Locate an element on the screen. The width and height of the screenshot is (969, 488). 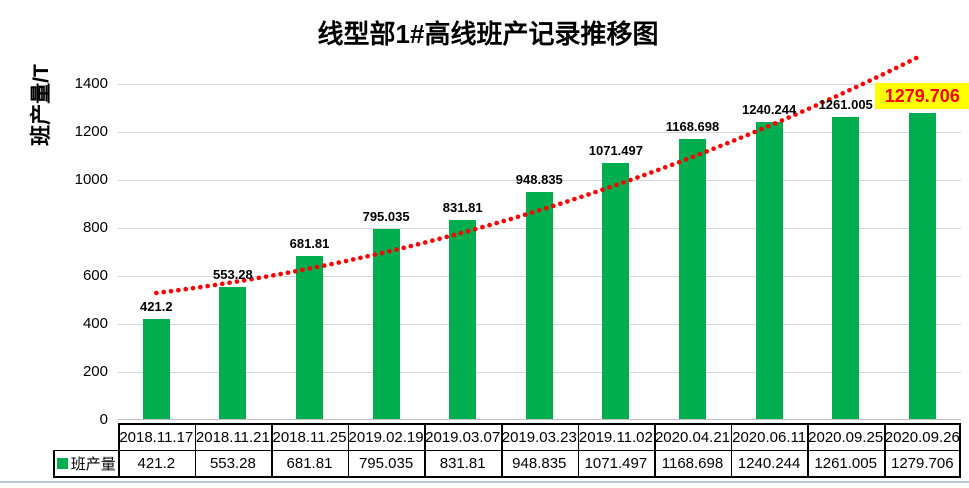
table-date-cell: 2018.11.21 is located at coordinates (232, 437).